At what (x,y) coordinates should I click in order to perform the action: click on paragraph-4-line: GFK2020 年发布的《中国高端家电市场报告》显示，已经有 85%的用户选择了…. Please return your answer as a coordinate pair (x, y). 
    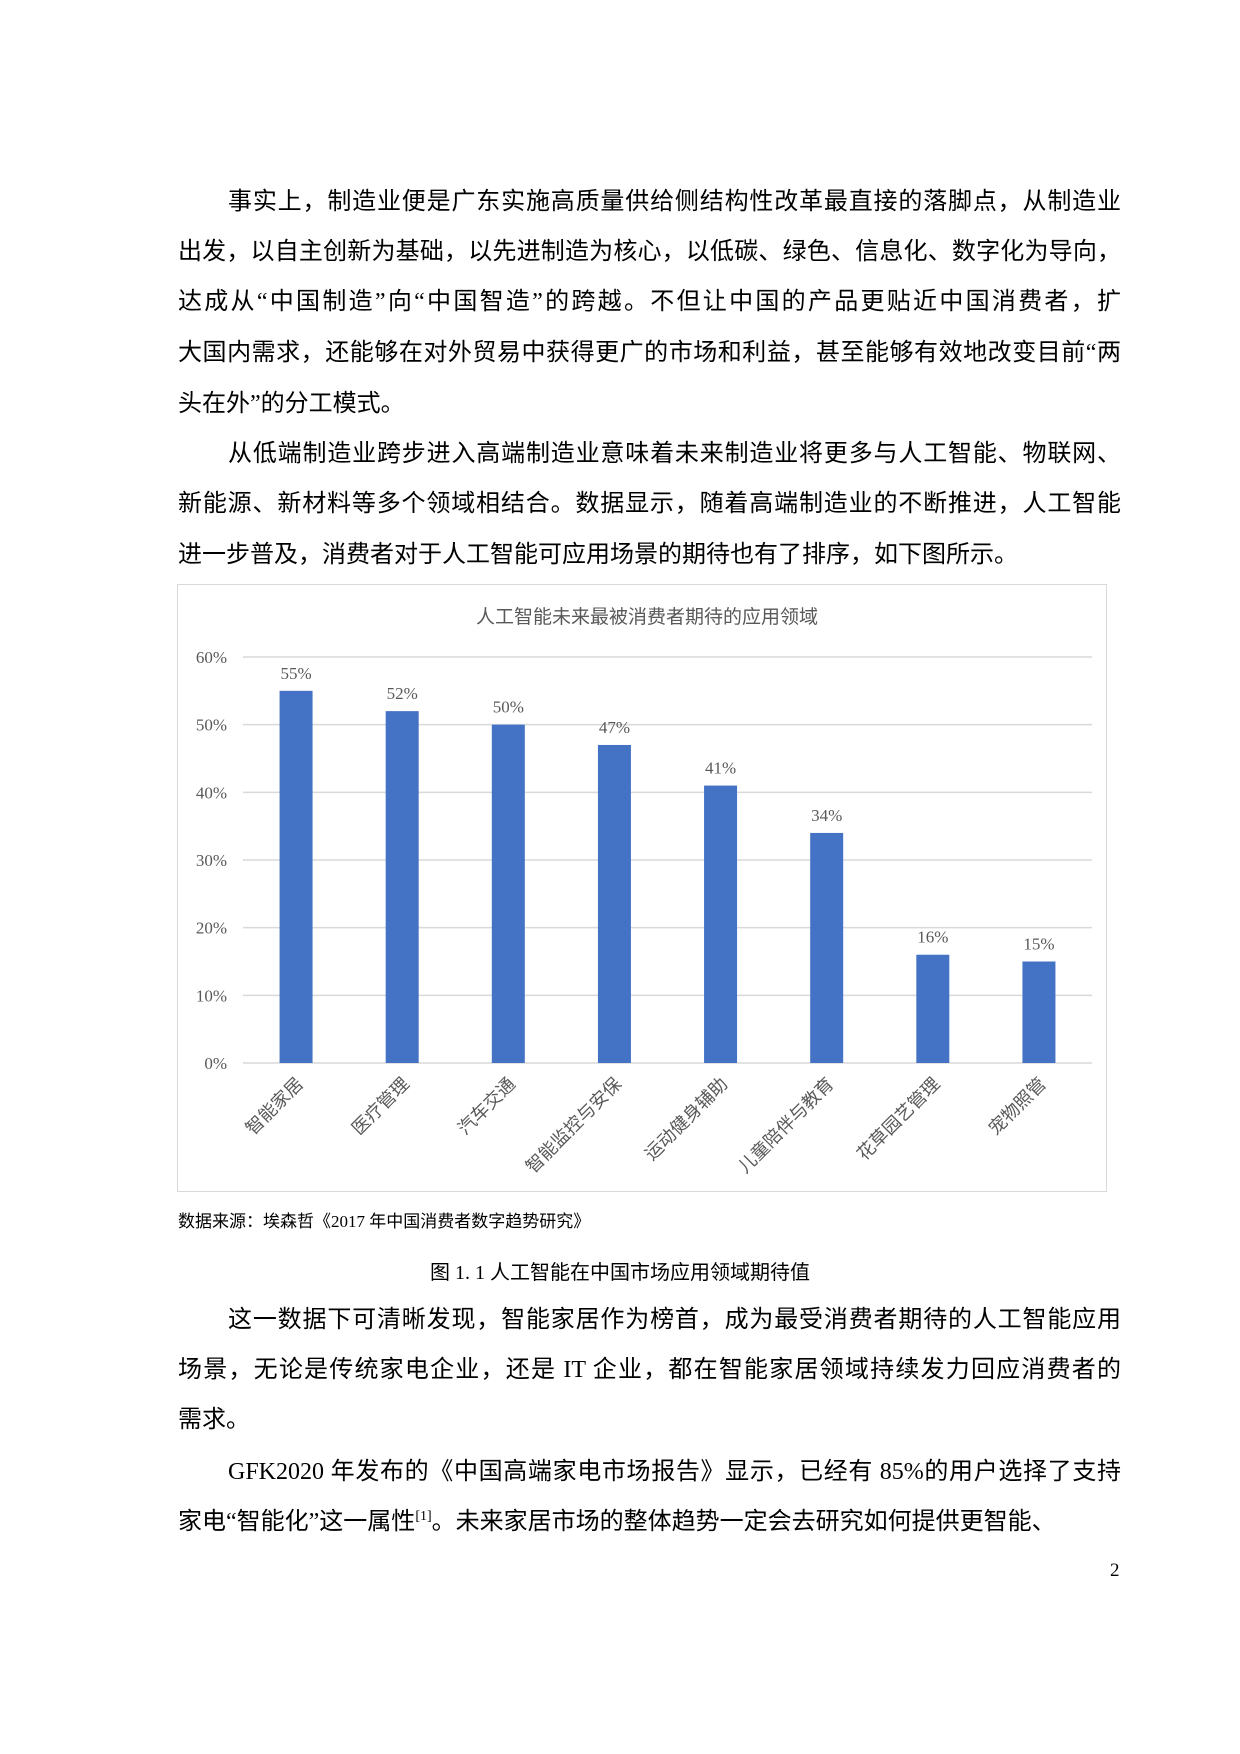
    Looking at the image, I should click on (674, 1472).